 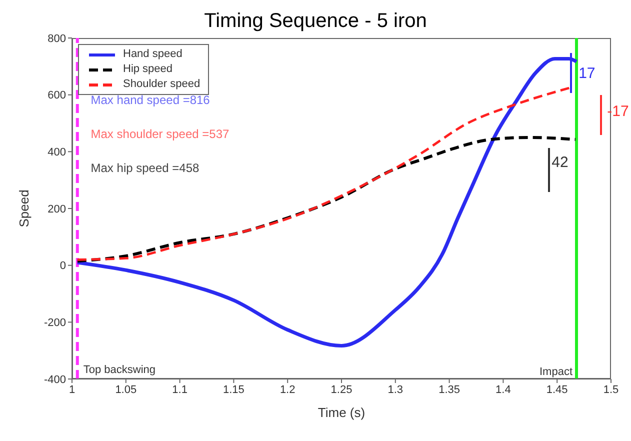 I want to click on y-tick-label: 0, so click(x=63, y=266).